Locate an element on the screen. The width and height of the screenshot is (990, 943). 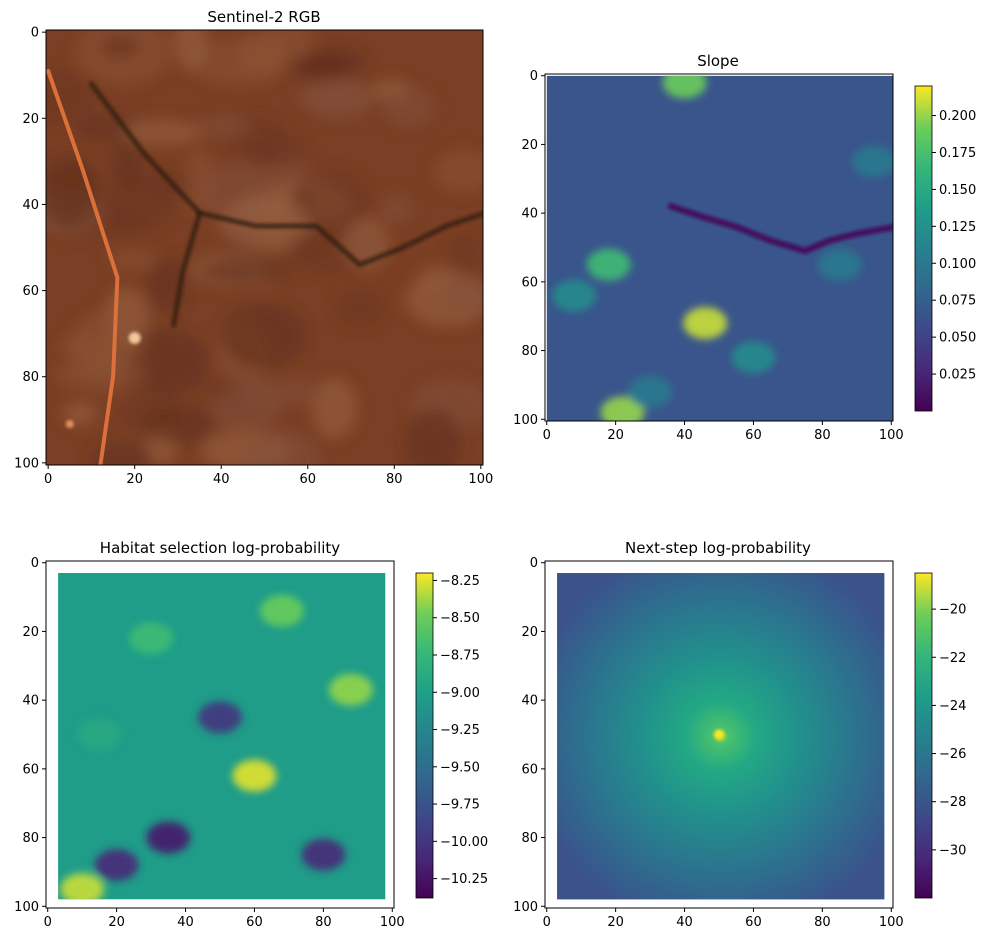
colorbar-tick-label: −9.75 is located at coordinates (460, 805).